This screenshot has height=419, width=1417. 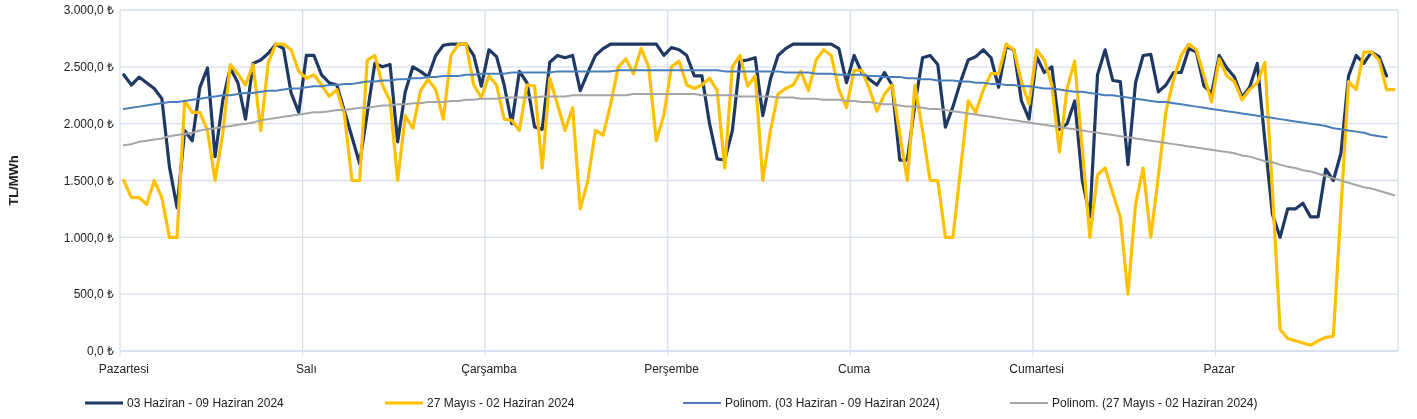 I want to click on y-tick-label: 1.500,0 ₺, so click(x=88, y=180).